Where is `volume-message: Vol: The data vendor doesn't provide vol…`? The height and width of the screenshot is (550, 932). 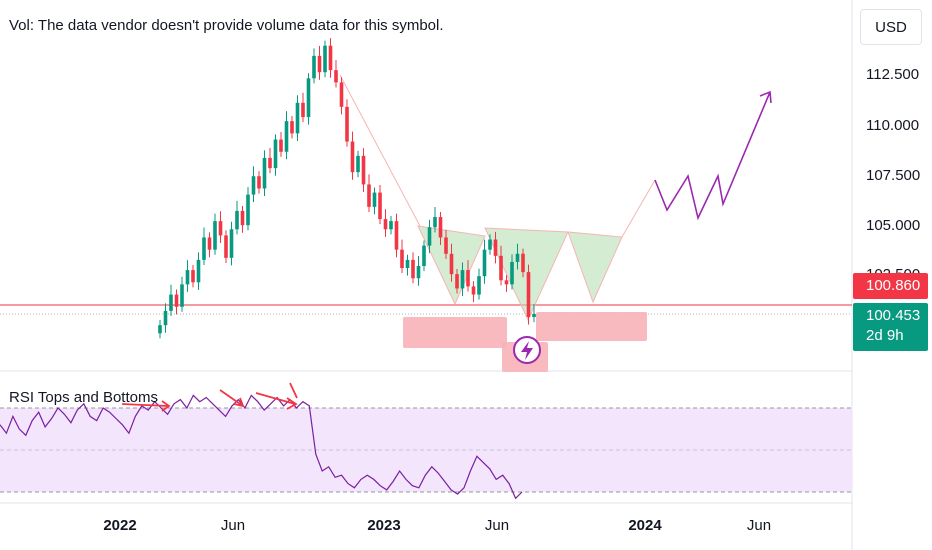 volume-message: Vol: The data vendor doesn't provide vol… is located at coordinates (226, 25).